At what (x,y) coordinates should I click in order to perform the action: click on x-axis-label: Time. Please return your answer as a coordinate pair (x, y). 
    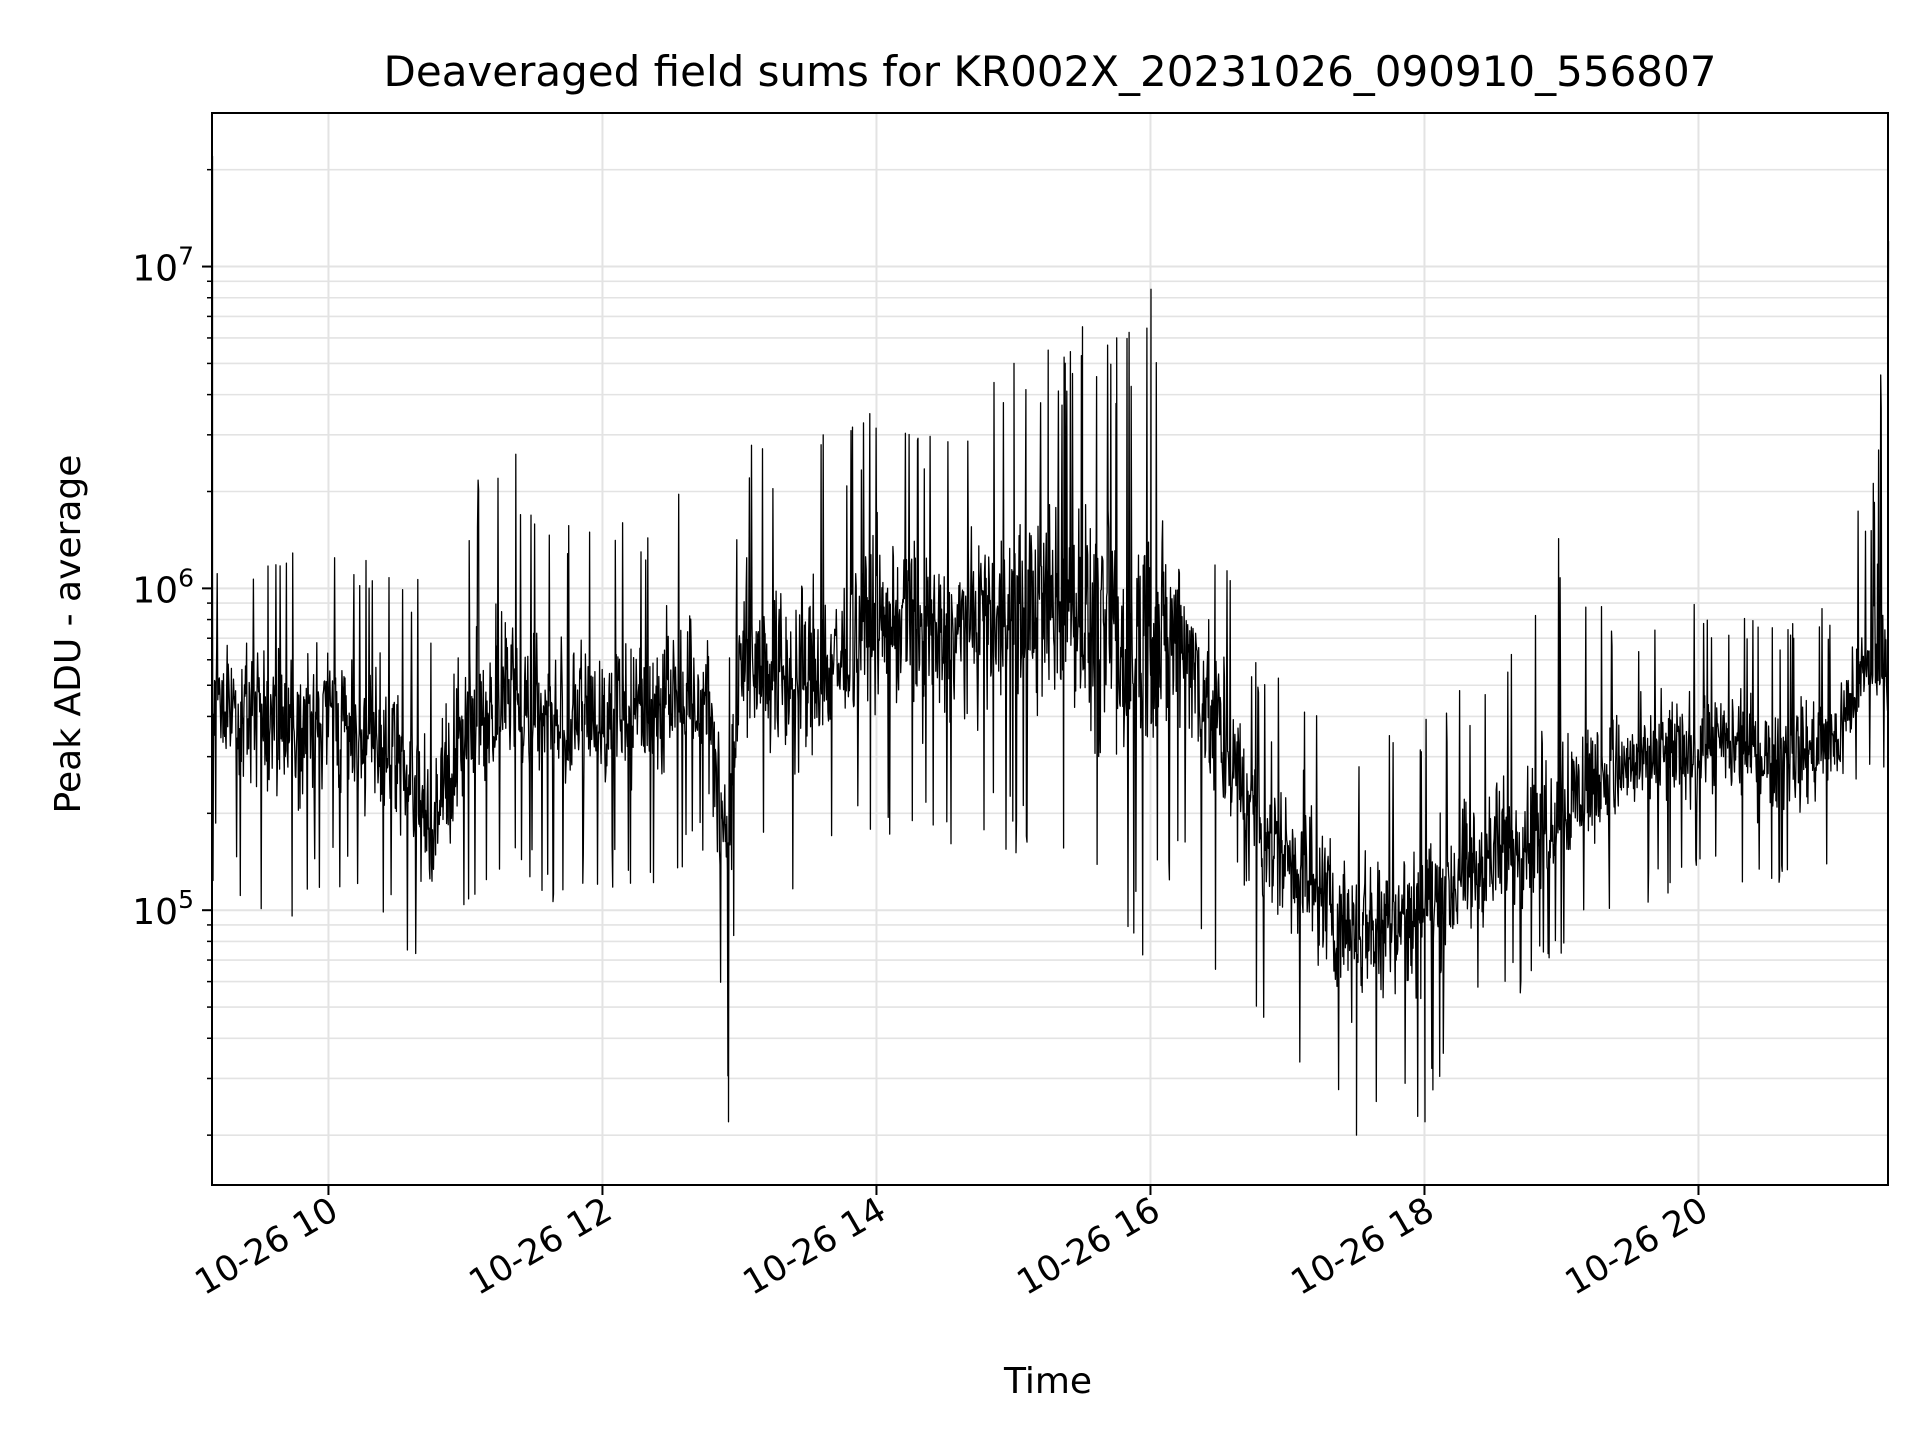
    Looking at the image, I should click on (1047, 1381).